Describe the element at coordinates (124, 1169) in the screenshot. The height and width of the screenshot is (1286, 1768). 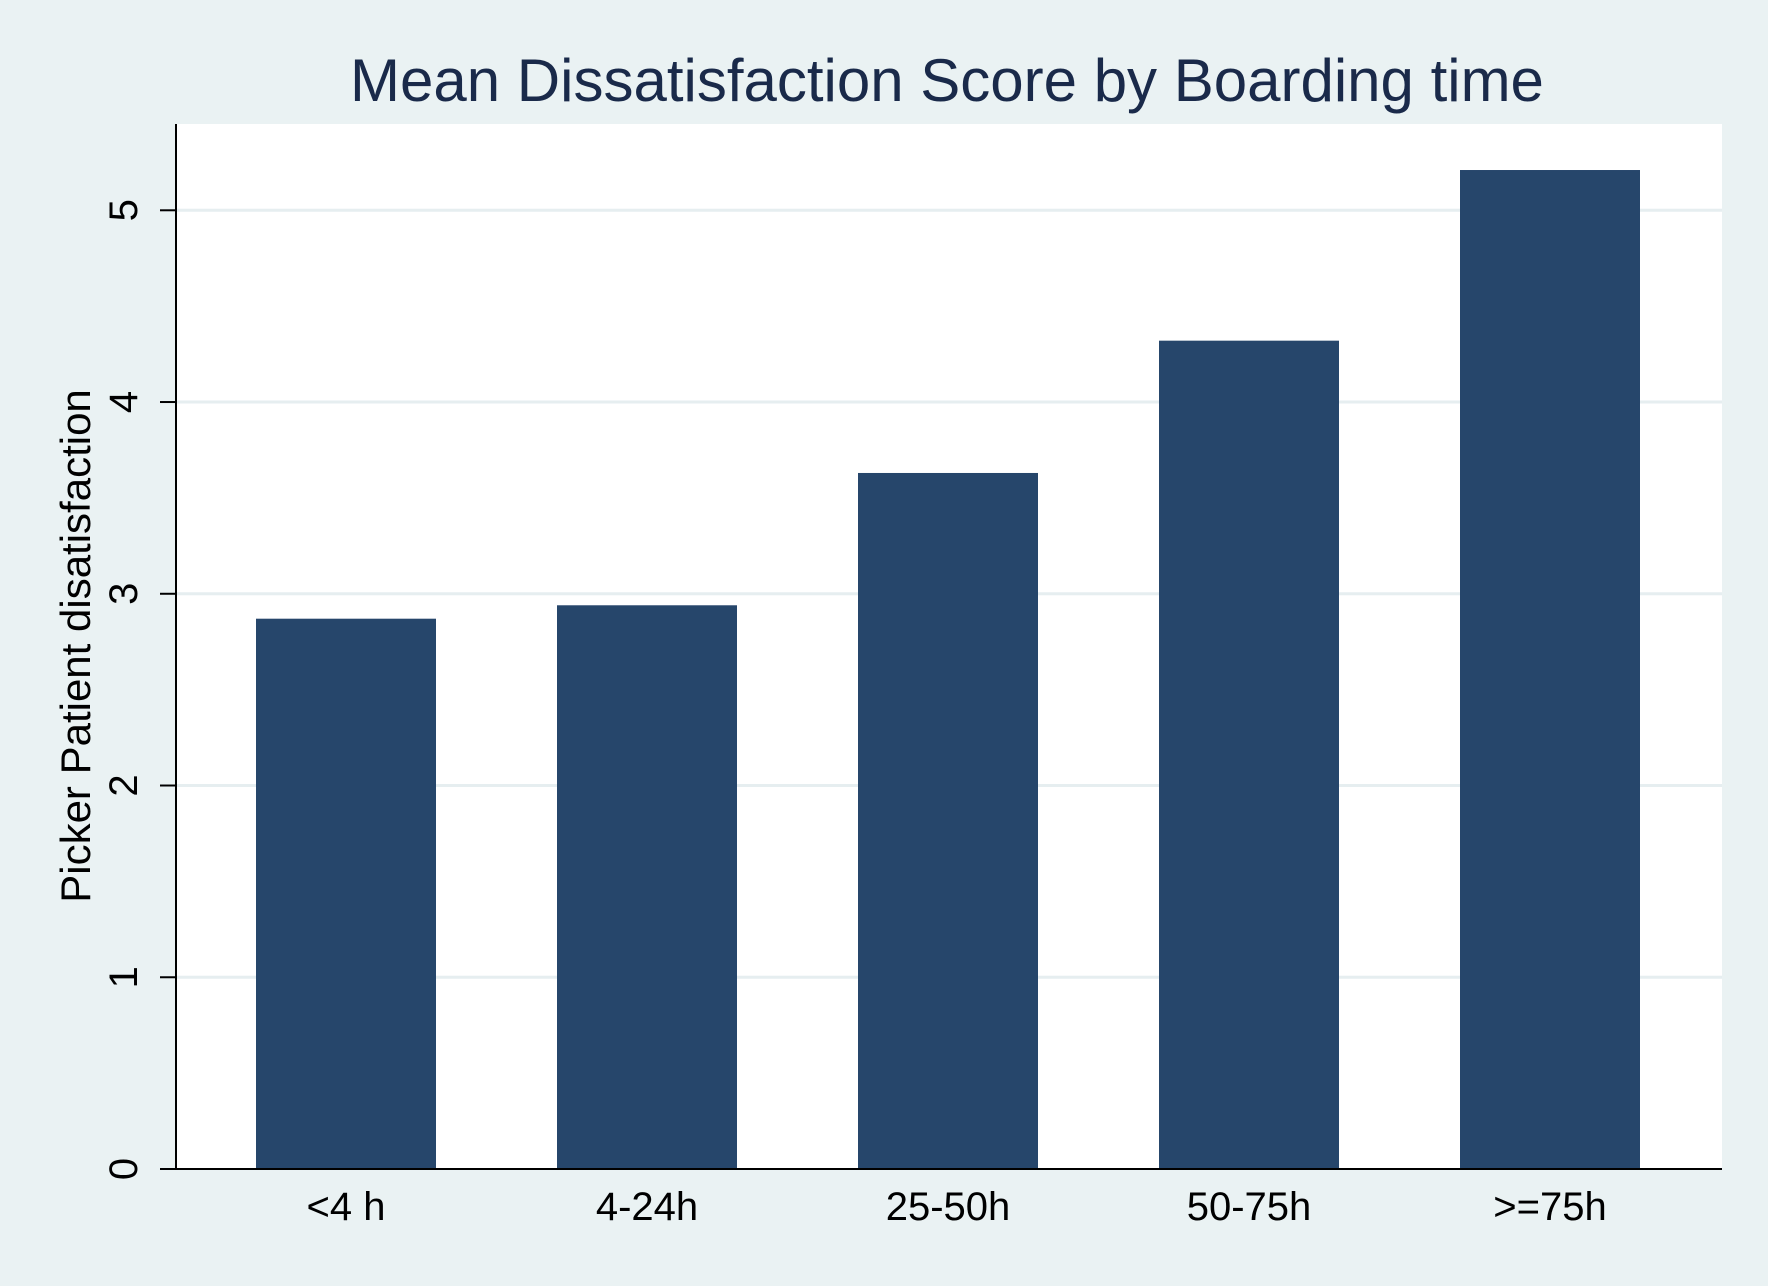
I see `y-tick-label: 0` at that location.